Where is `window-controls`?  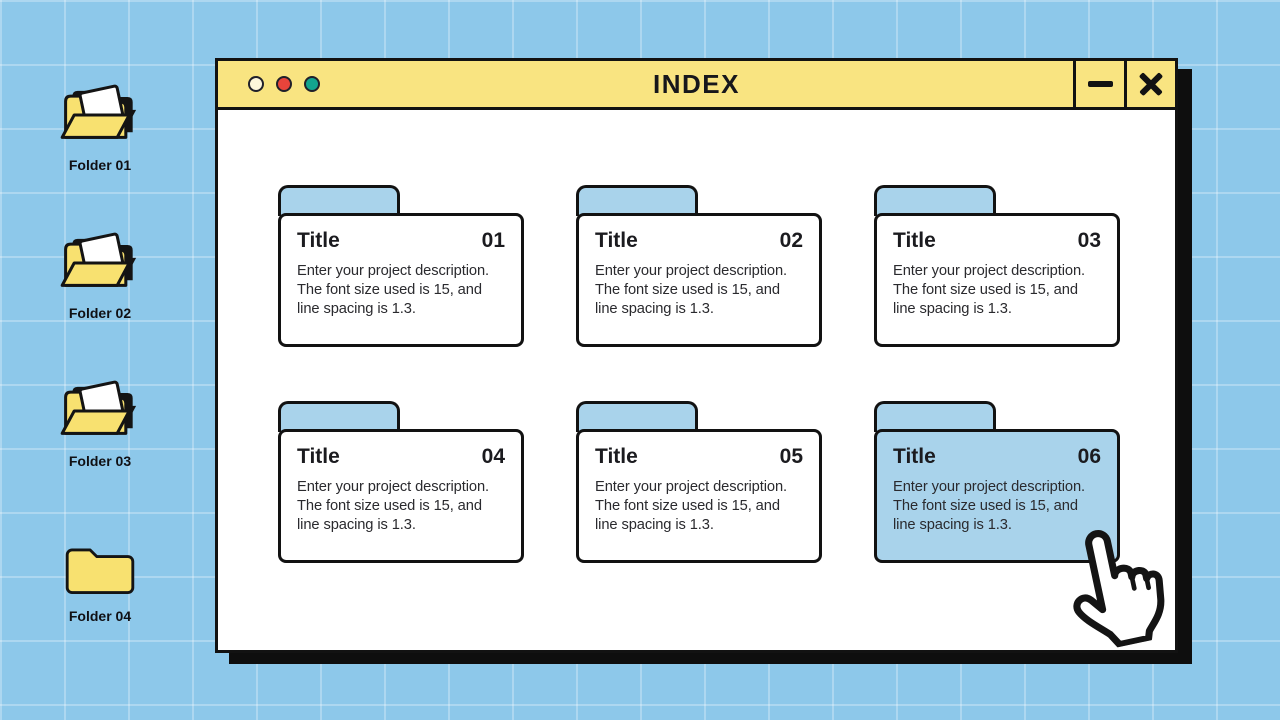 window-controls is located at coordinates (1124, 84).